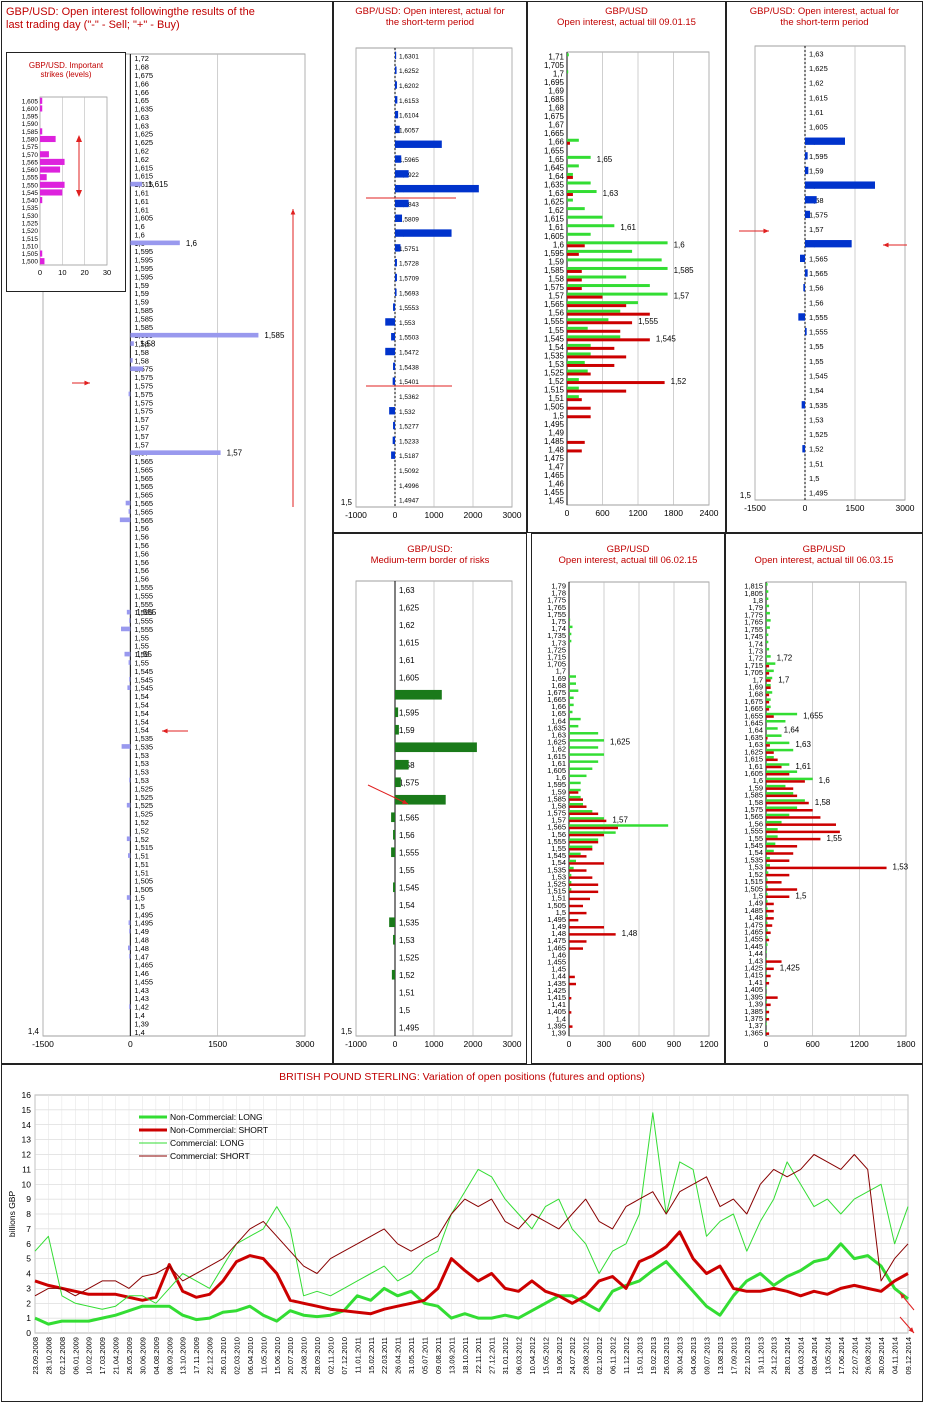 This screenshot has width=925, height=1404. What do you see at coordinates (409, 293) in the screenshot?
I see `category-label: 1,5693` at bounding box center [409, 293].